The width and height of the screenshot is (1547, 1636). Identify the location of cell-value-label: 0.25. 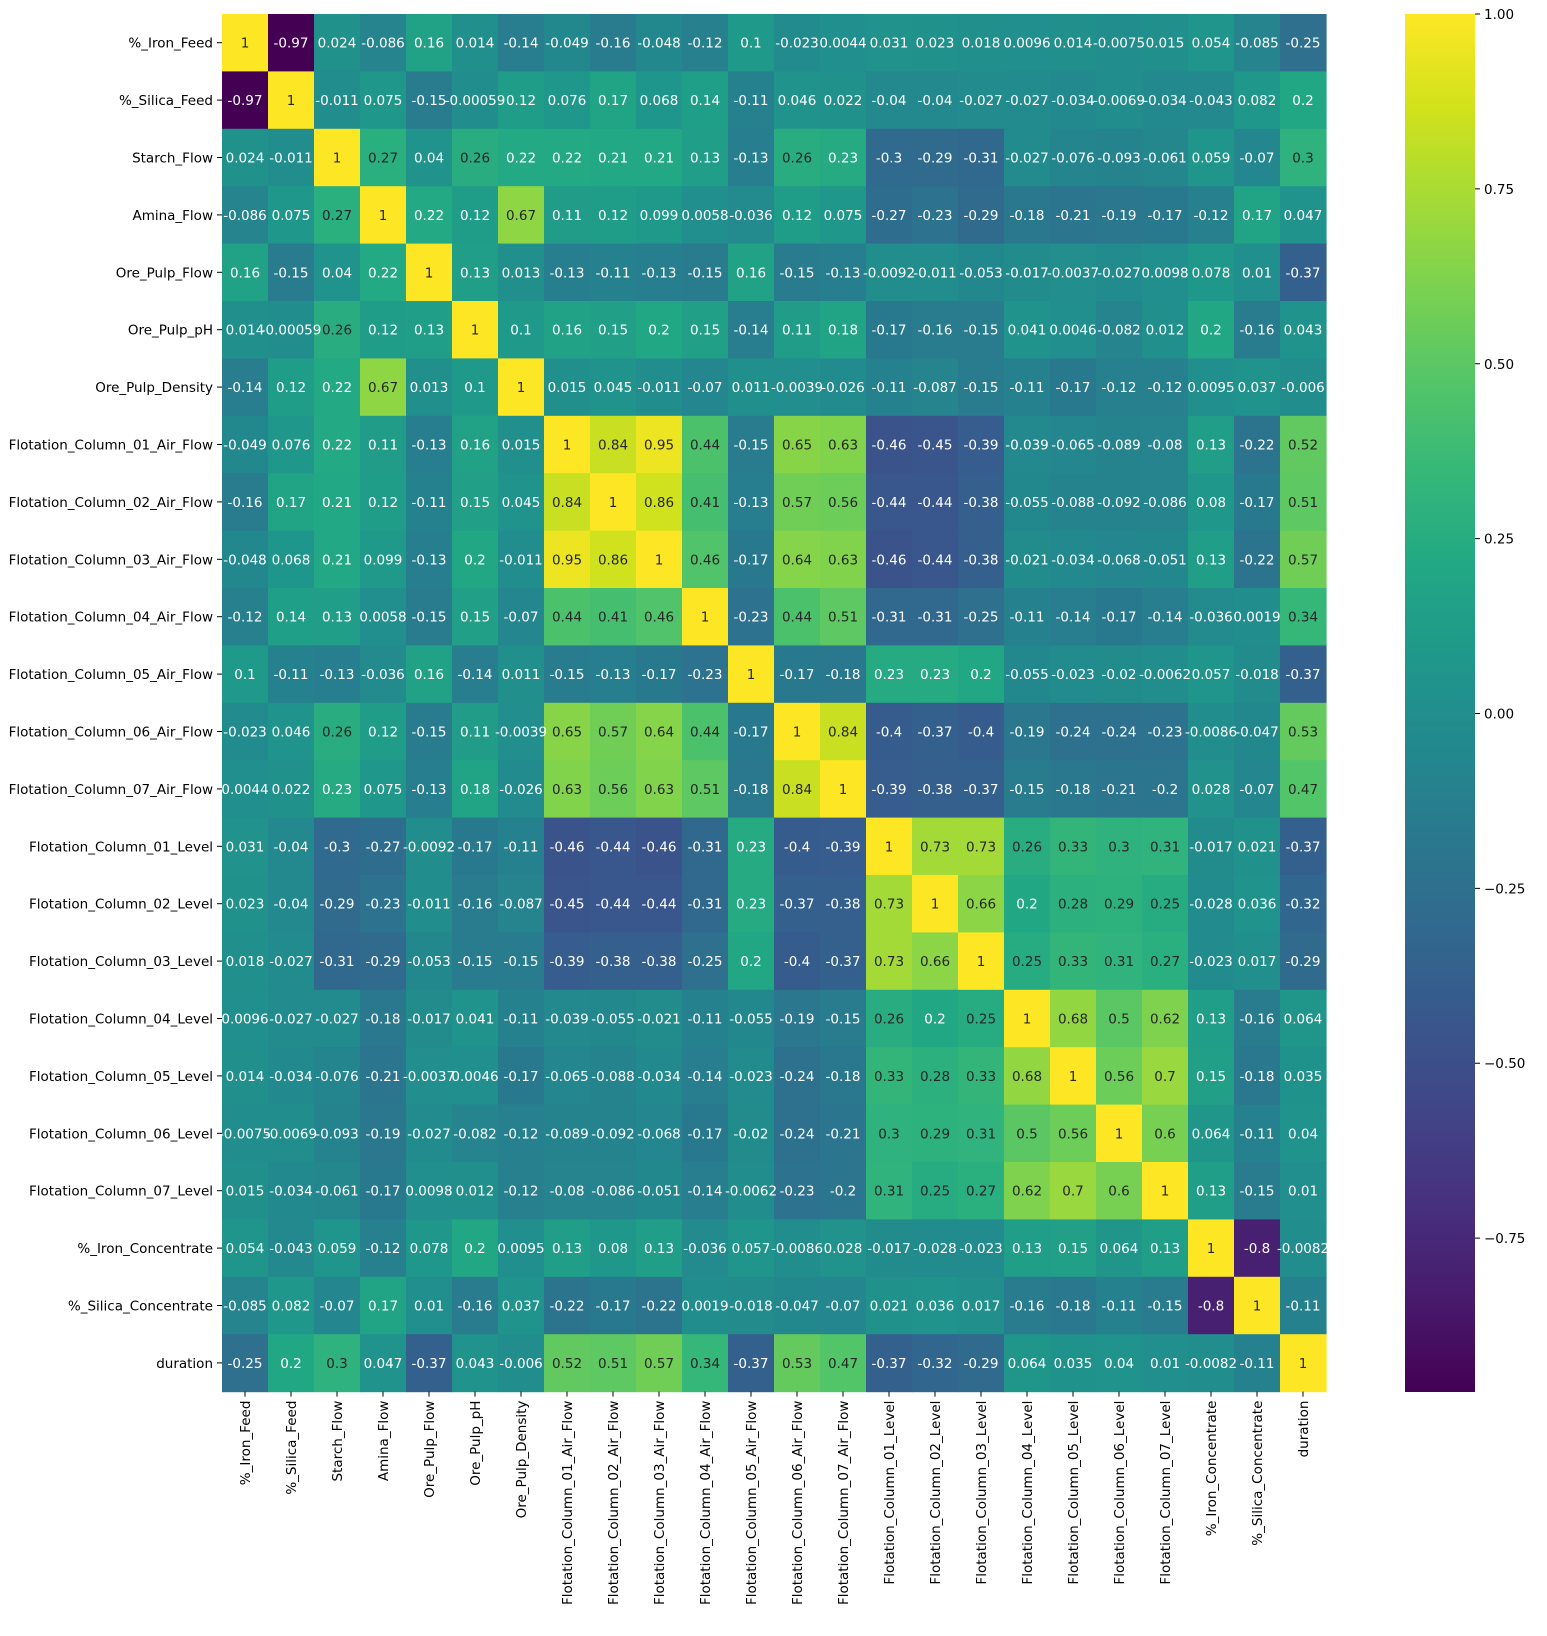
(1165, 905).